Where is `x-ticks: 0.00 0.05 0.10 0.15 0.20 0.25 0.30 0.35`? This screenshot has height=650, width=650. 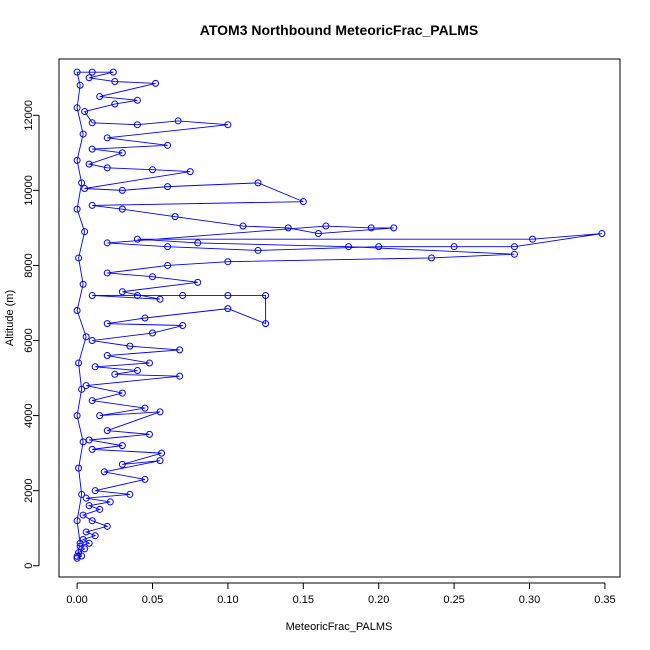 x-ticks: 0.00 0.05 0.10 0.15 0.20 0.25 0.30 0.35 is located at coordinates (341, 594).